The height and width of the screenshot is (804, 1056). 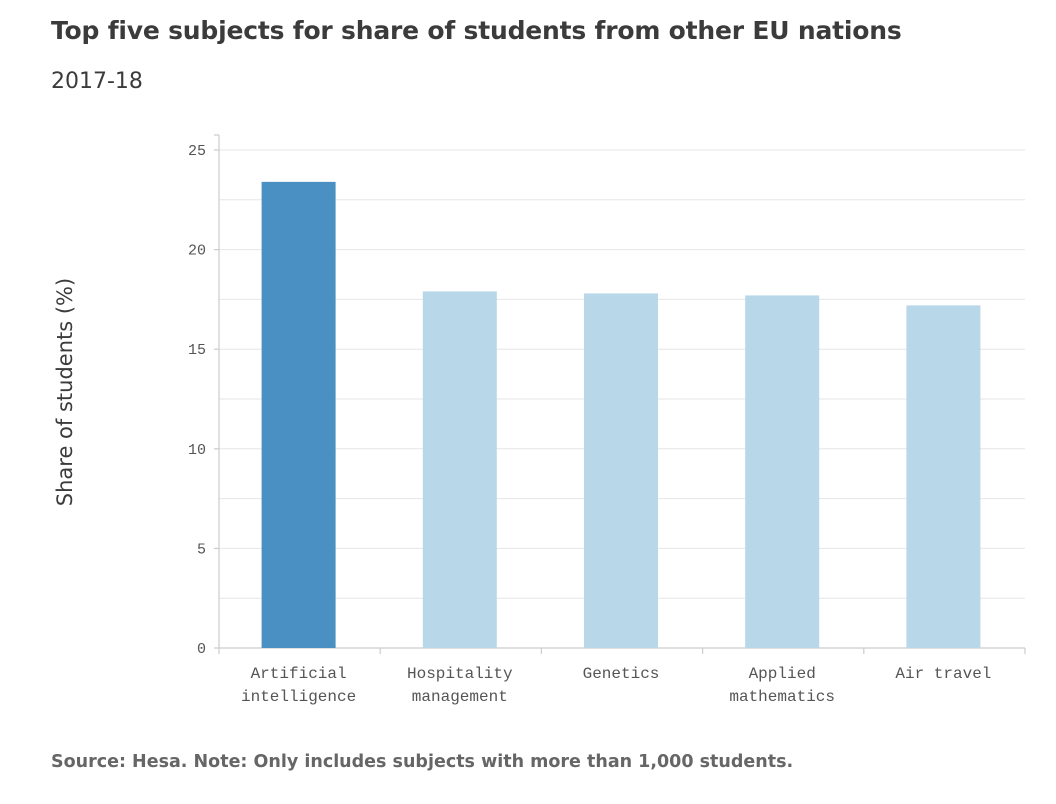 I want to click on x-tick-label: Air travel, so click(x=943, y=674).